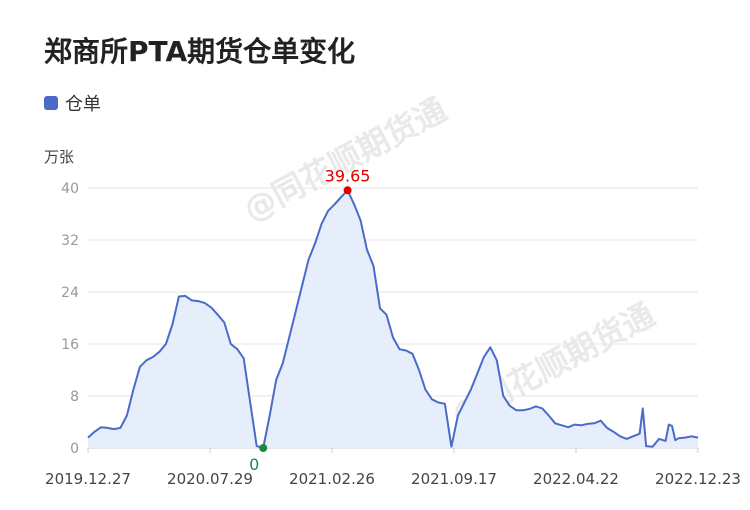  Describe the element at coordinates (83, 104) in the screenshot. I see `legend-label: 仓单` at that location.